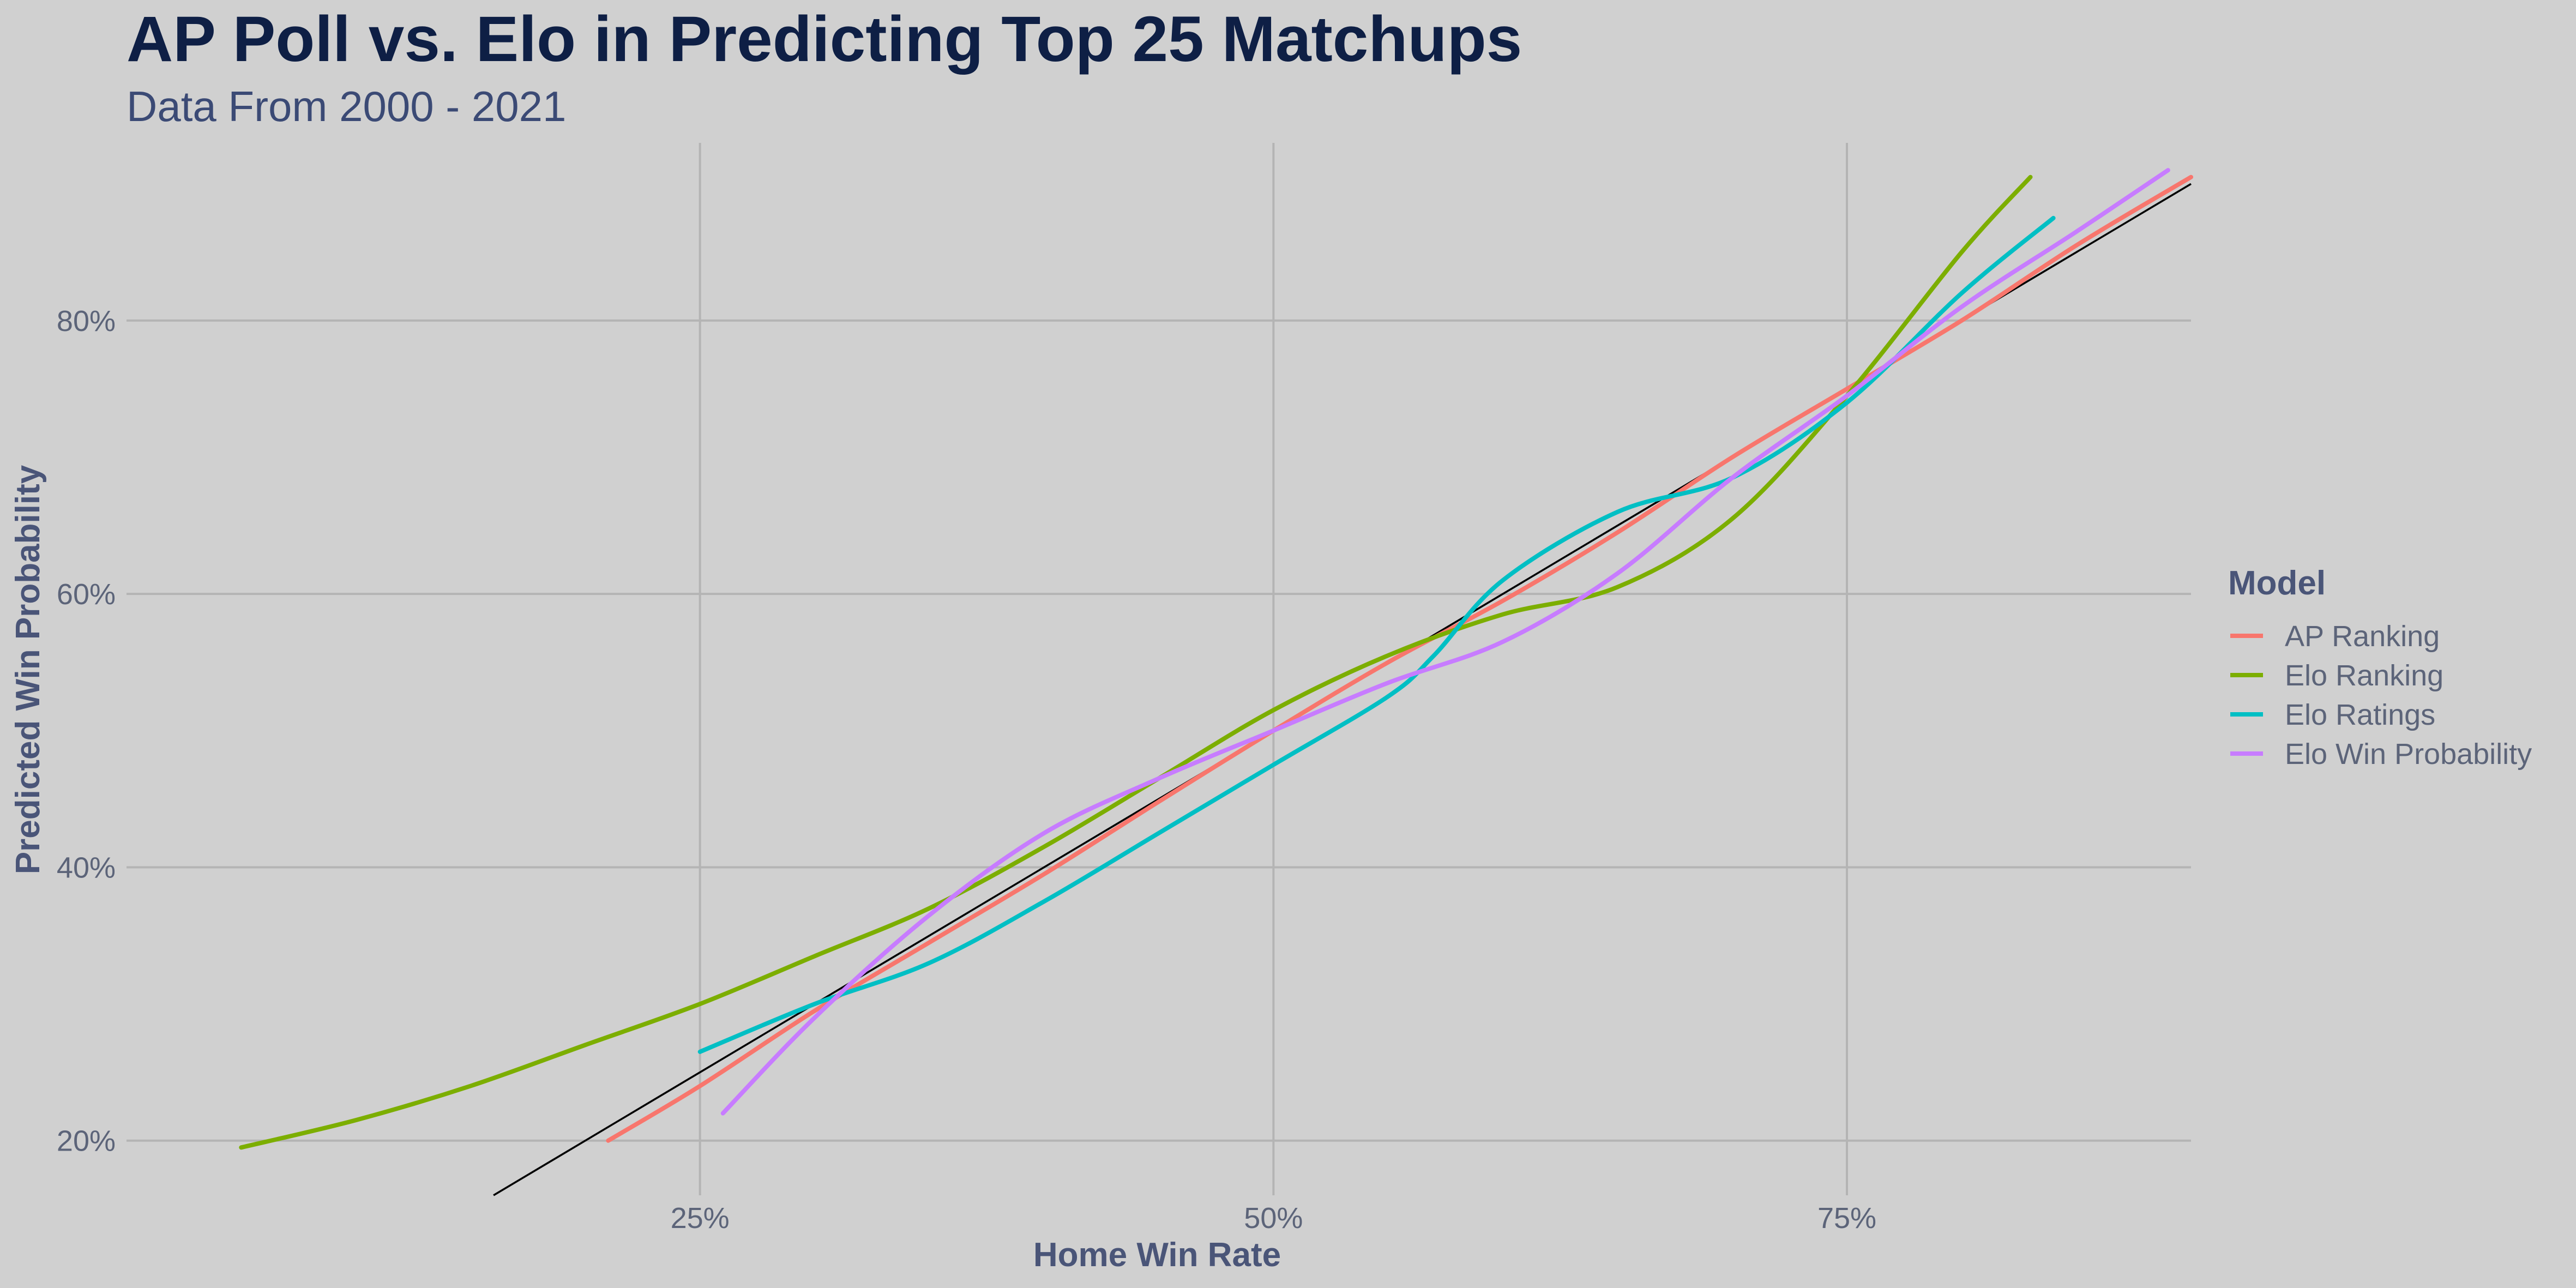 The image size is (2576, 1288). What do you see at coordinates (28, 669) in the screenshot?
I see `y-axis-title: Predicted Win Probability` at bounding box center [28, 669].